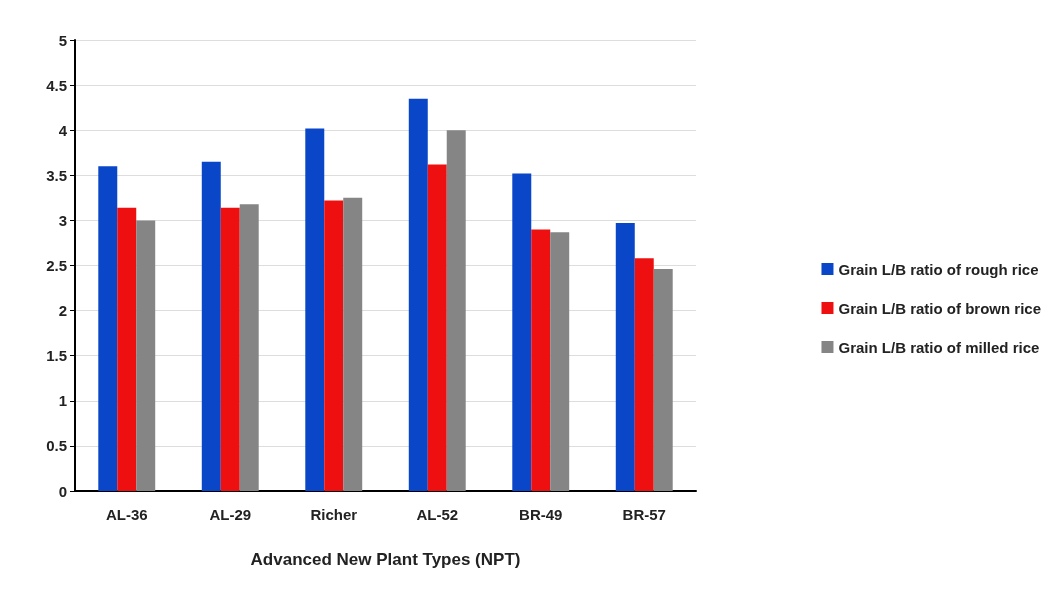 The image size is (1056, 616). What do you see at coordinates (56, 446) in the screenshot?
I see `y-tick-label: 0.5` at bounding box center [56, 446].